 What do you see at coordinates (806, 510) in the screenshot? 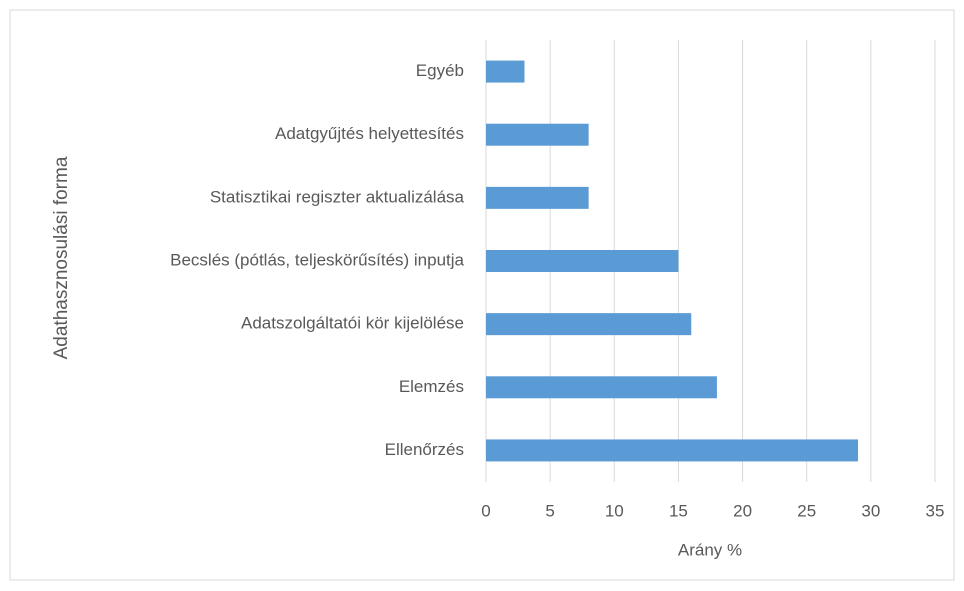
I see `x-tick-label: 25` at bounding box center [806, 510].